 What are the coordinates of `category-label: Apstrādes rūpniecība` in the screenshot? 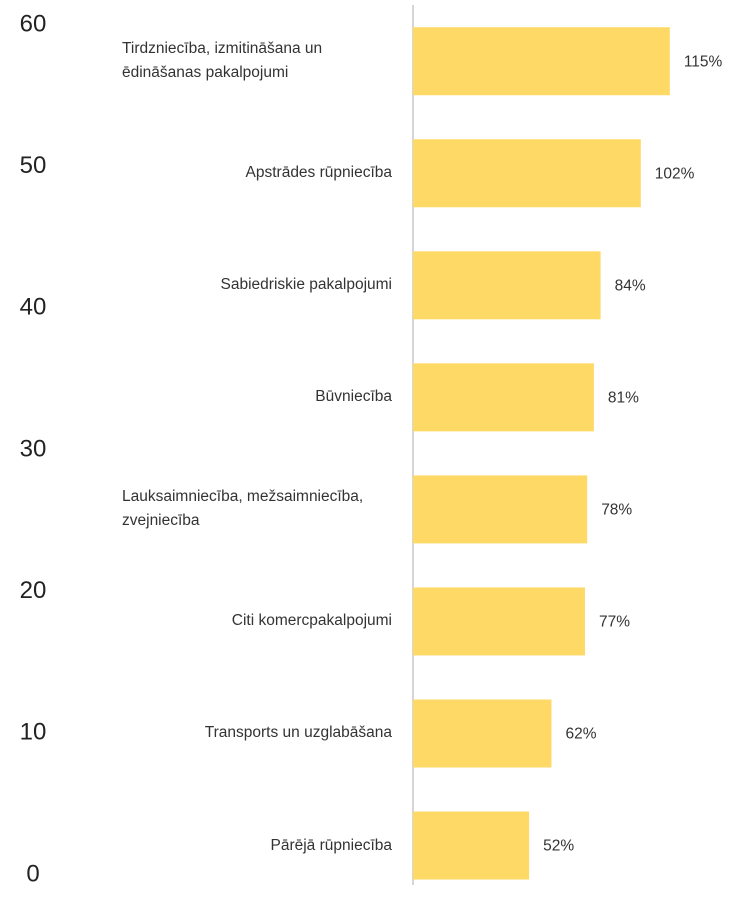 It's located at (318, 173).